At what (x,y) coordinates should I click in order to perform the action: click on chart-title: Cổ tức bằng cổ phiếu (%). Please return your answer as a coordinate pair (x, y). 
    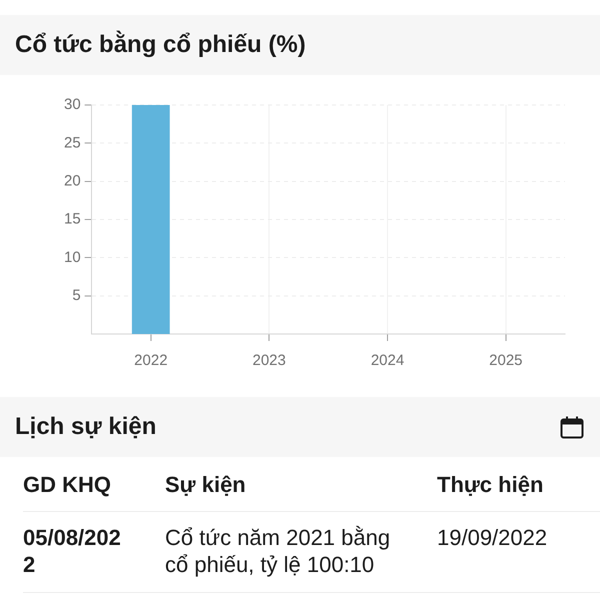
    Looking at the image, I should click on (160, 45).